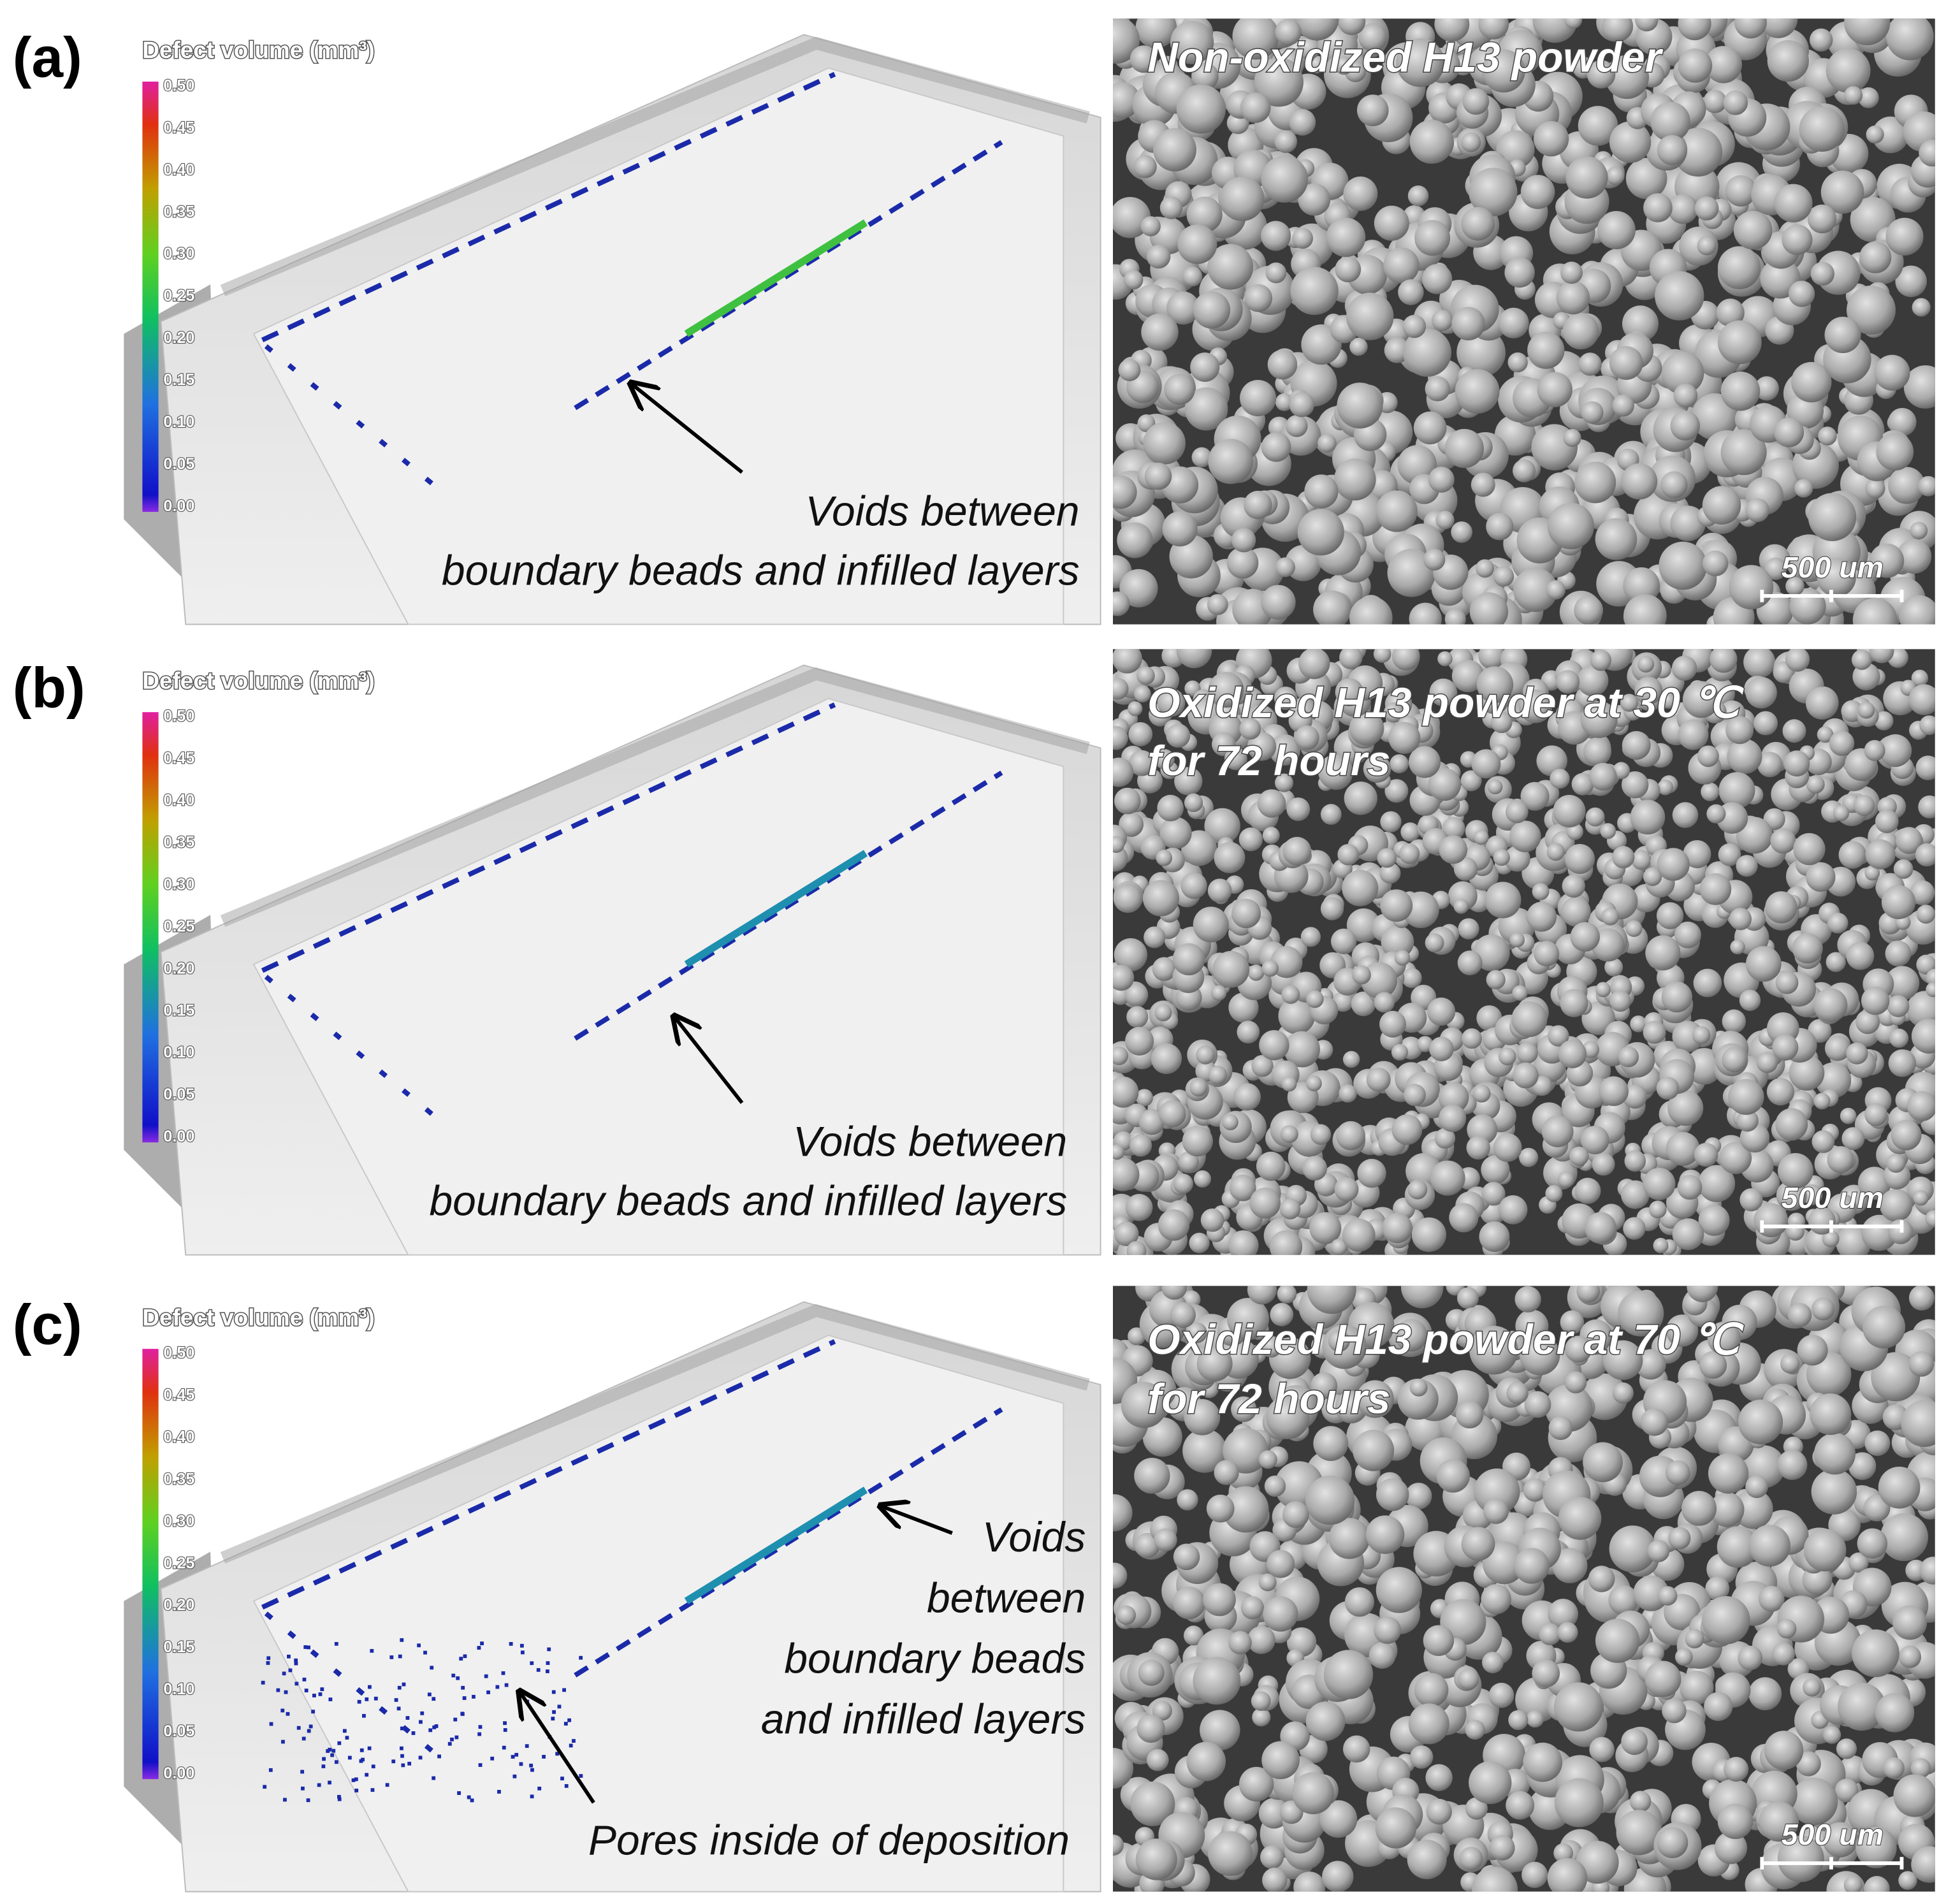 The height and width of the screenshot is (1904, 1939). What do you see at coordinates (1524, 321) in the screenshot?
I see `sem-image` at bounding box center [1524, 321].